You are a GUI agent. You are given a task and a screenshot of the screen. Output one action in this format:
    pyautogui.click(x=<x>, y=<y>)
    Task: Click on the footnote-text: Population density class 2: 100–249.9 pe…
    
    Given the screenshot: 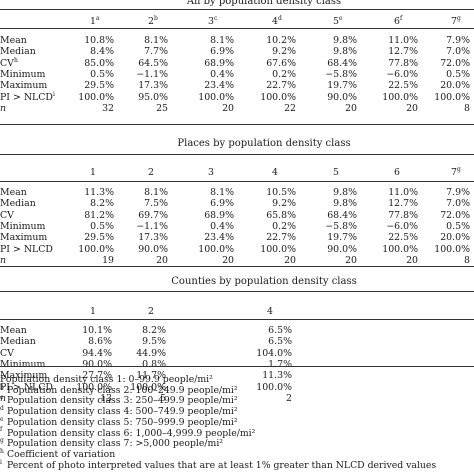 What is the action you would take?
    pyautogui.click(x=122, y=390)
    